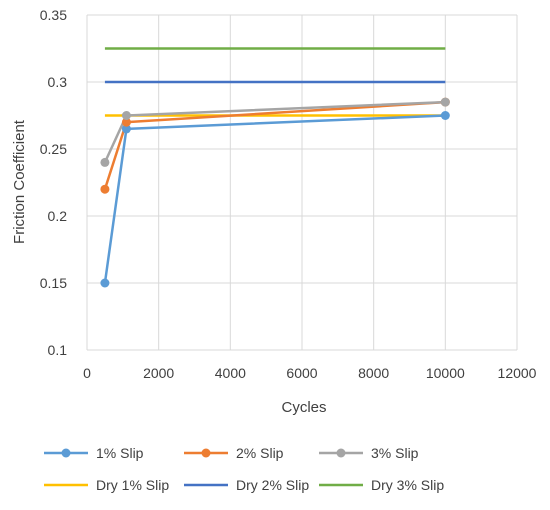 The width and height of the screenshot is (550, 510). I want to click on legend-label: 3% Slip, so click(395, 453).